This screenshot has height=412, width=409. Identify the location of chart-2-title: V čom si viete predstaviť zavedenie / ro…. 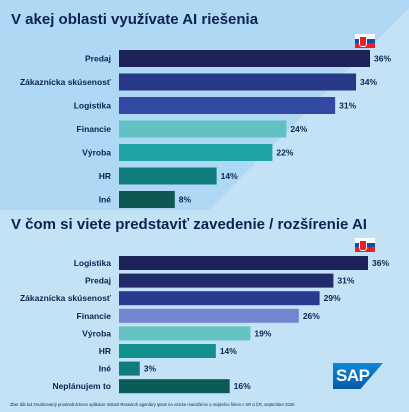
(189, 224).